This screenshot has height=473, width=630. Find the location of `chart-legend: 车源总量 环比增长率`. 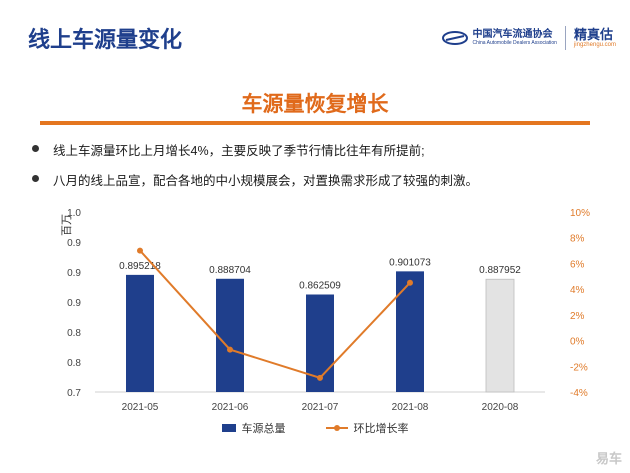

chart-legend: 车源总量 环比增长率 is located at coordinates (315, 428).